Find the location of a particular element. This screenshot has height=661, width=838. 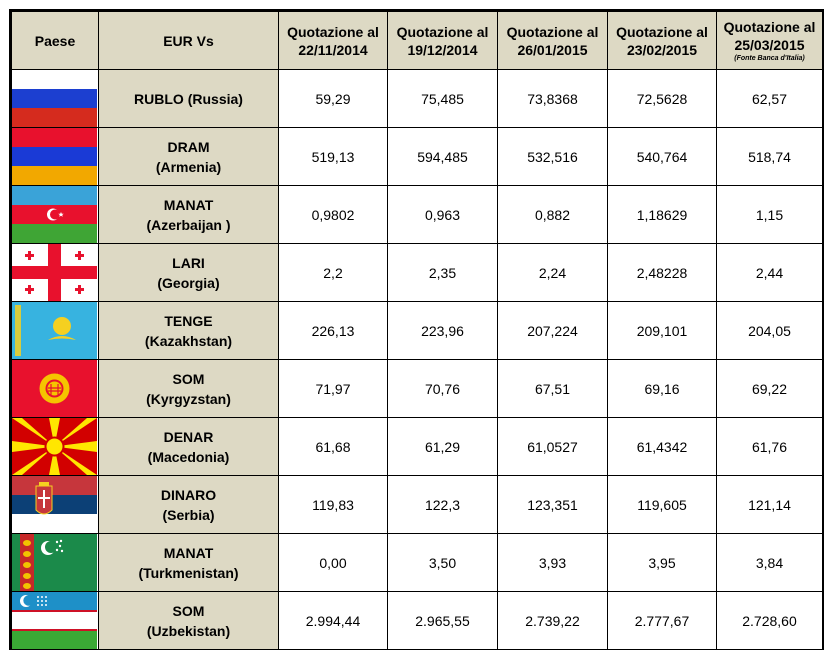

rate-cell: 0,882 is located at coordinates (552, 214).